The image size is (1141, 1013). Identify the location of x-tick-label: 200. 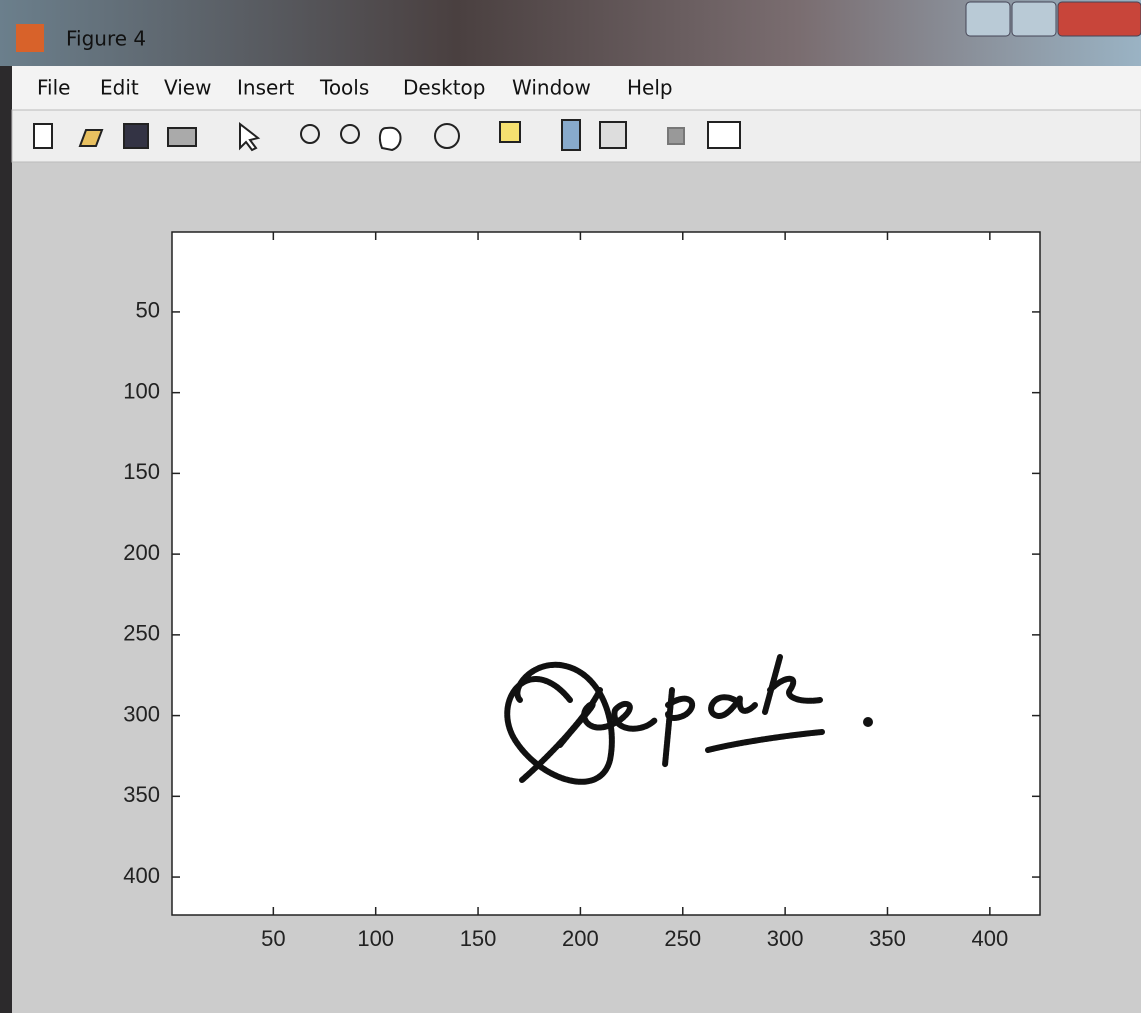
(580, 938).